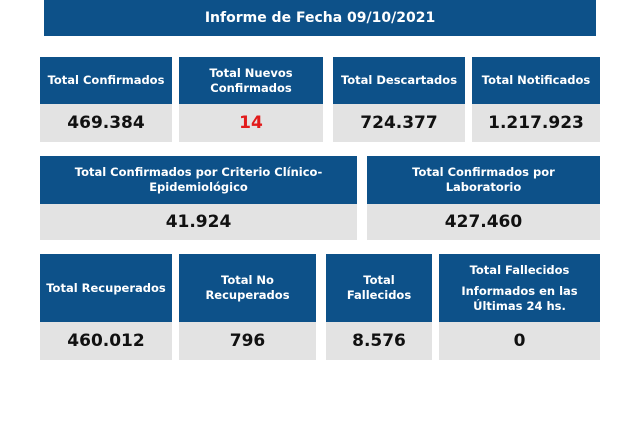 The width and height of the screenshot is (640, 422). I want to click on card-label: Total Confirmados, so click(106, 80).